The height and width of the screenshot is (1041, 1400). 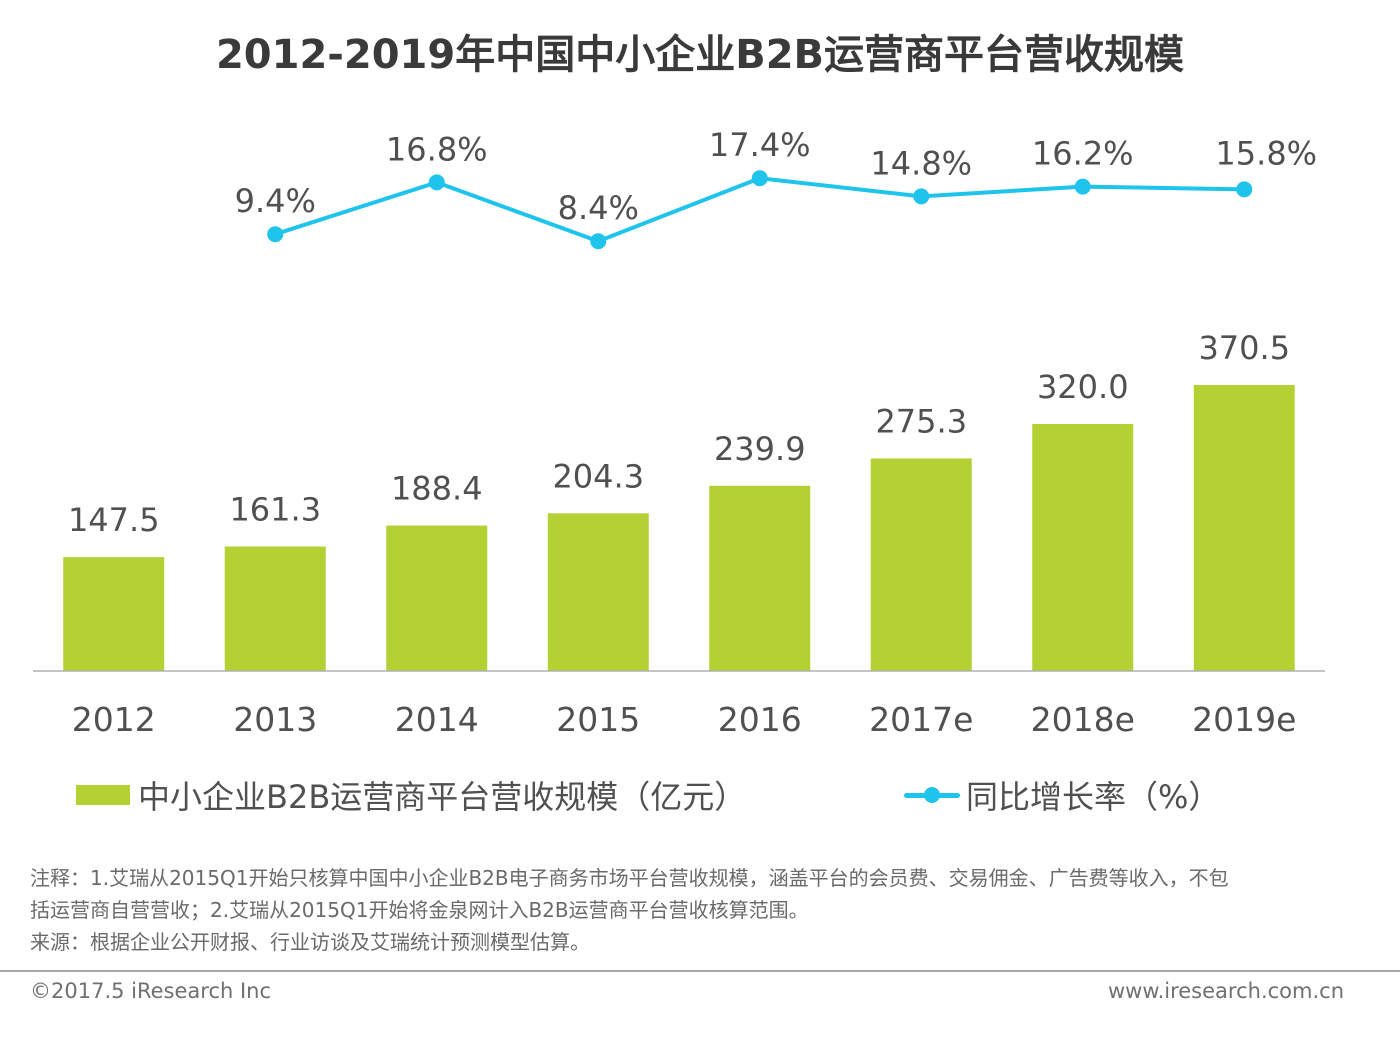 I want to click on growth-label-2018e: 16.2%, so click(x=1083, y=154).